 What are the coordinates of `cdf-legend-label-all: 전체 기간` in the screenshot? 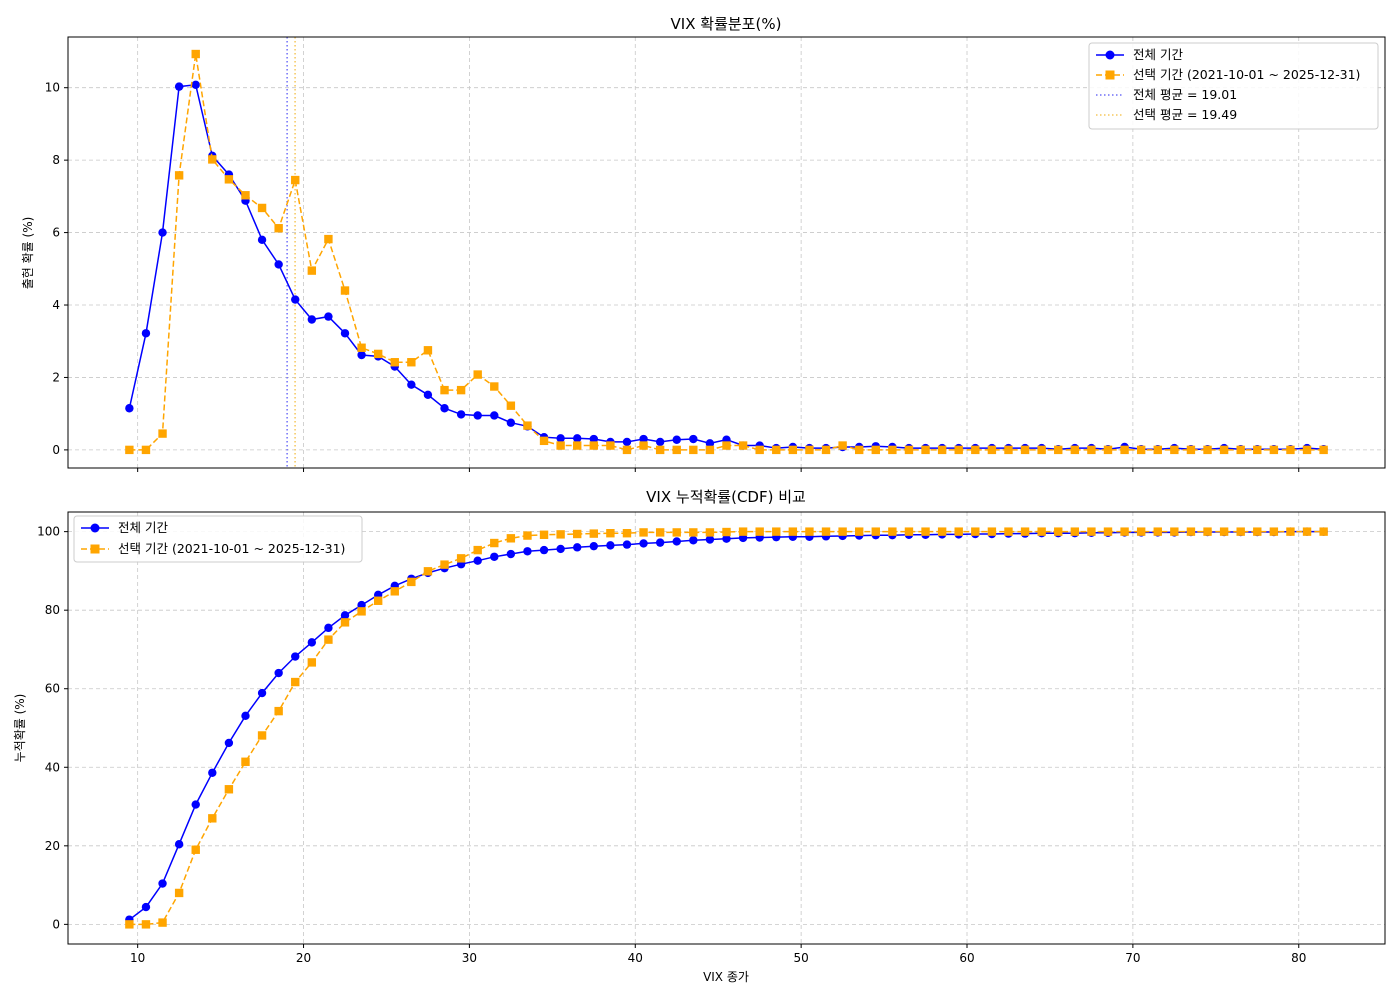 It's located at (143, 527).